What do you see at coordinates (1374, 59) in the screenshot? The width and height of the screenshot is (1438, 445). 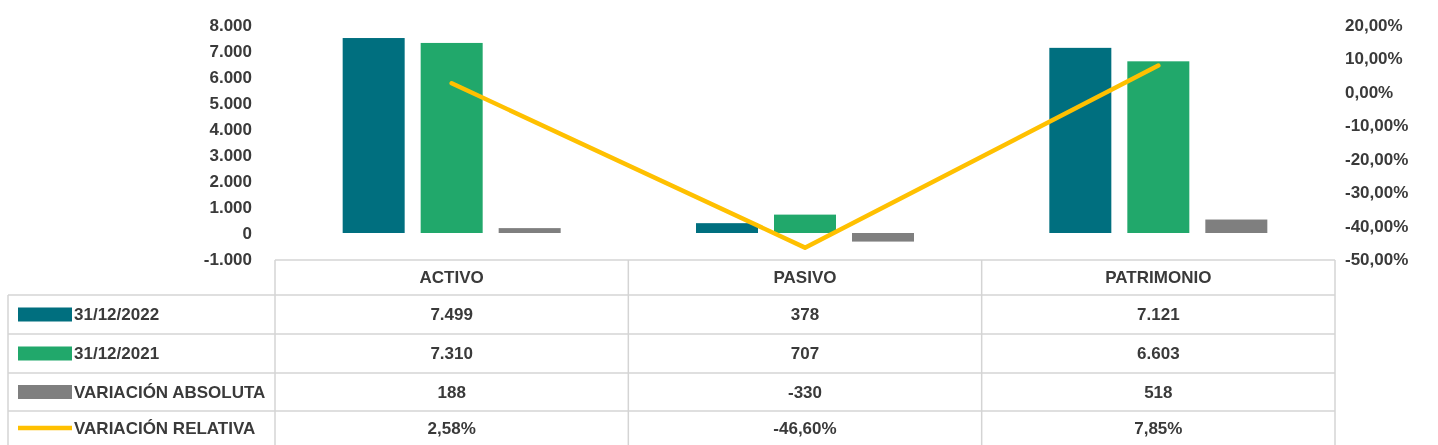 I see `y2-tick-label: 10,00%` at bounding box center [1374, 59].